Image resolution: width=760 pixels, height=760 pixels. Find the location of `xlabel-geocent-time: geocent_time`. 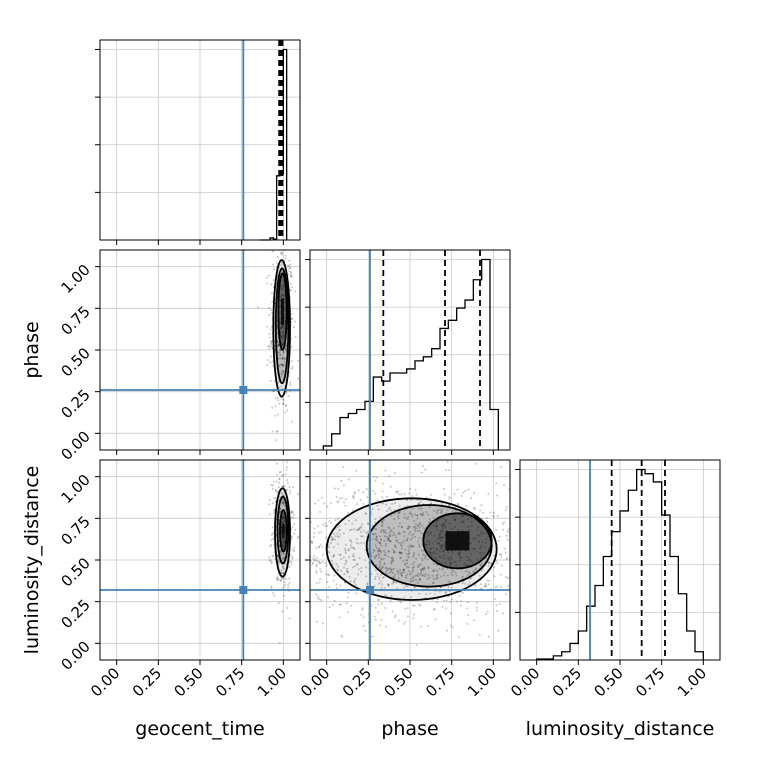

xlabel-geocent-time: geocent_time is located at coordinates (199, 729).